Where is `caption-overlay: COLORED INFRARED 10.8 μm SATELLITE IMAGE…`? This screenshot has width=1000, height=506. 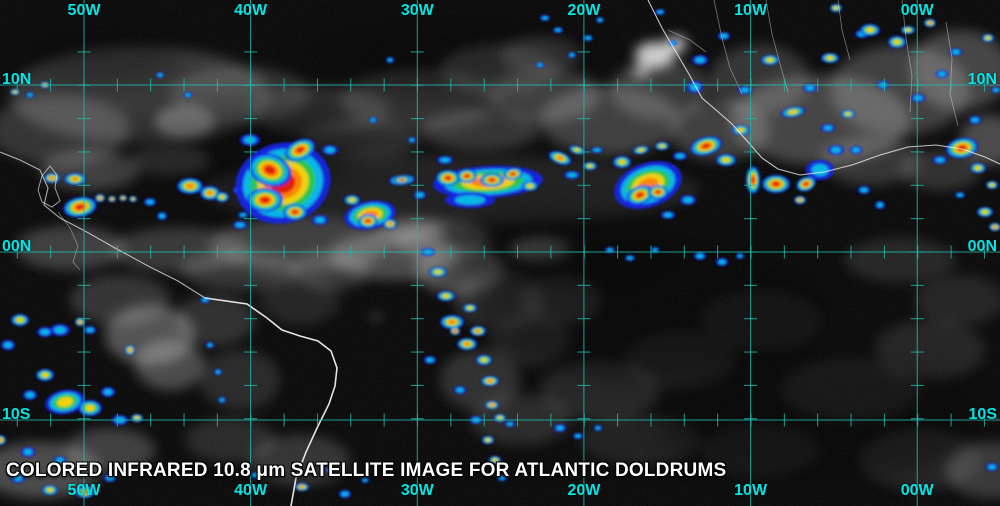 caption-overlay: COLORED INFRARED 10.8 μm SATELLITE IMAGE… is located at coordinates (366, 464).